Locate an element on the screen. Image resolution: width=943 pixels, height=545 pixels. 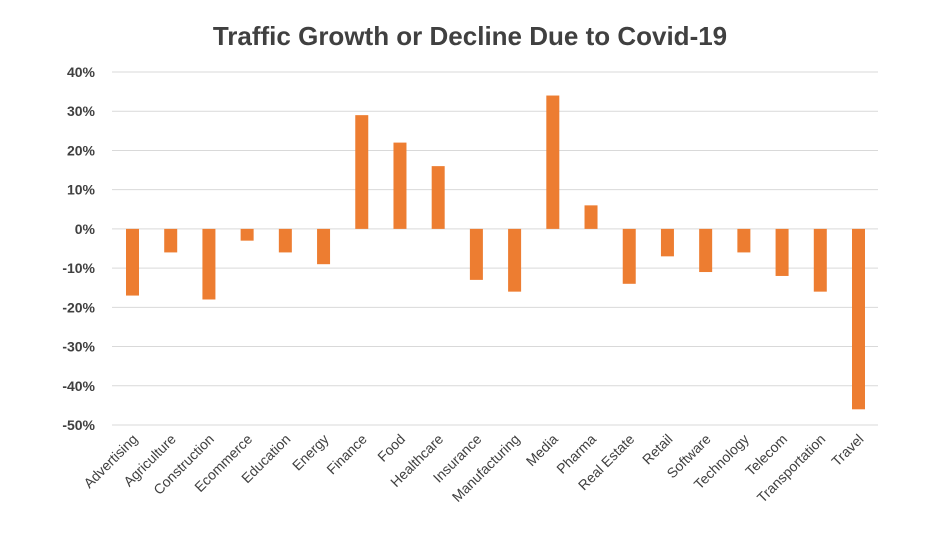
x-tick-label: Manufacturing is located at coordinates (486, 468).